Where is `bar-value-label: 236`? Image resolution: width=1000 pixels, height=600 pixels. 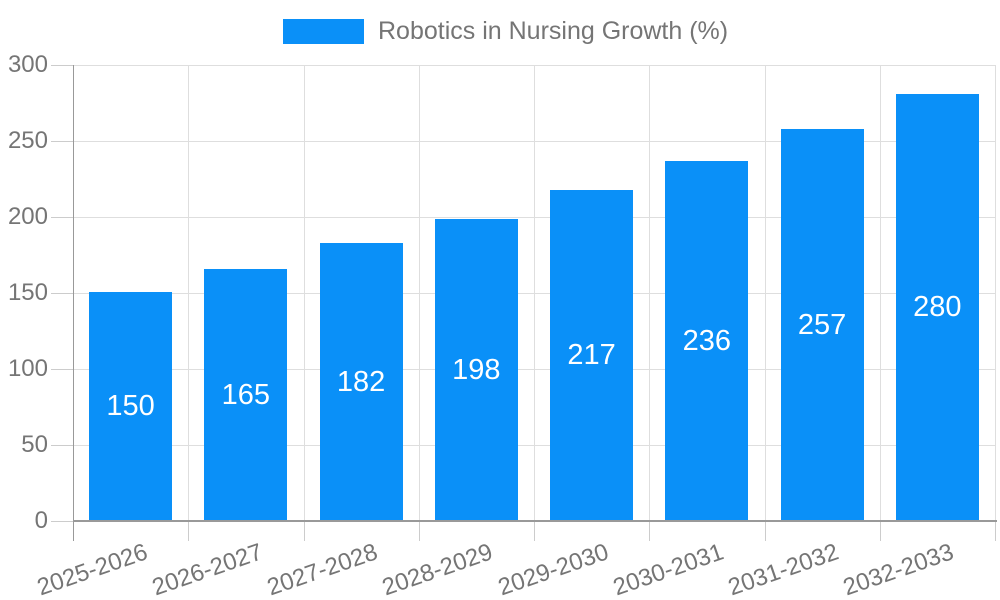
bar-value-label: 236 is located at coordinates (707, 340).